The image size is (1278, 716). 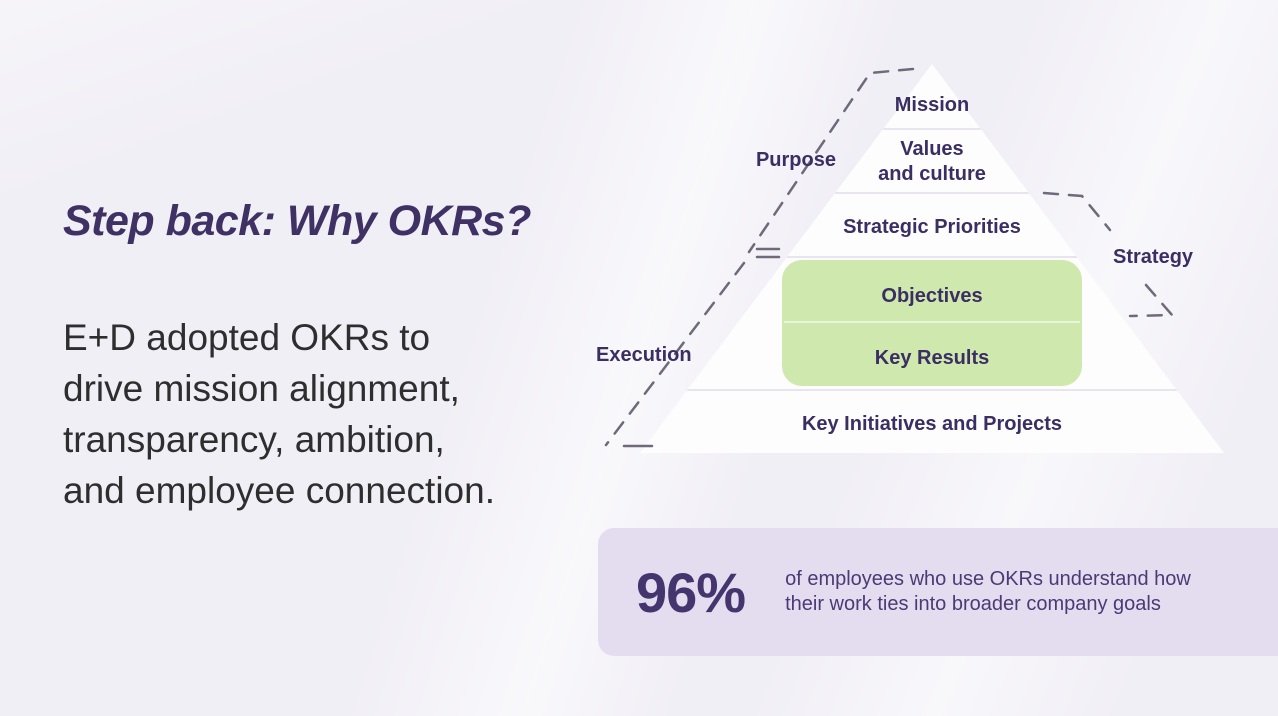 What do you see at coordinates (932, 105) in the screenshot?
I see `pyramid-level-mission: Mission` at bounding box center [932, 105].